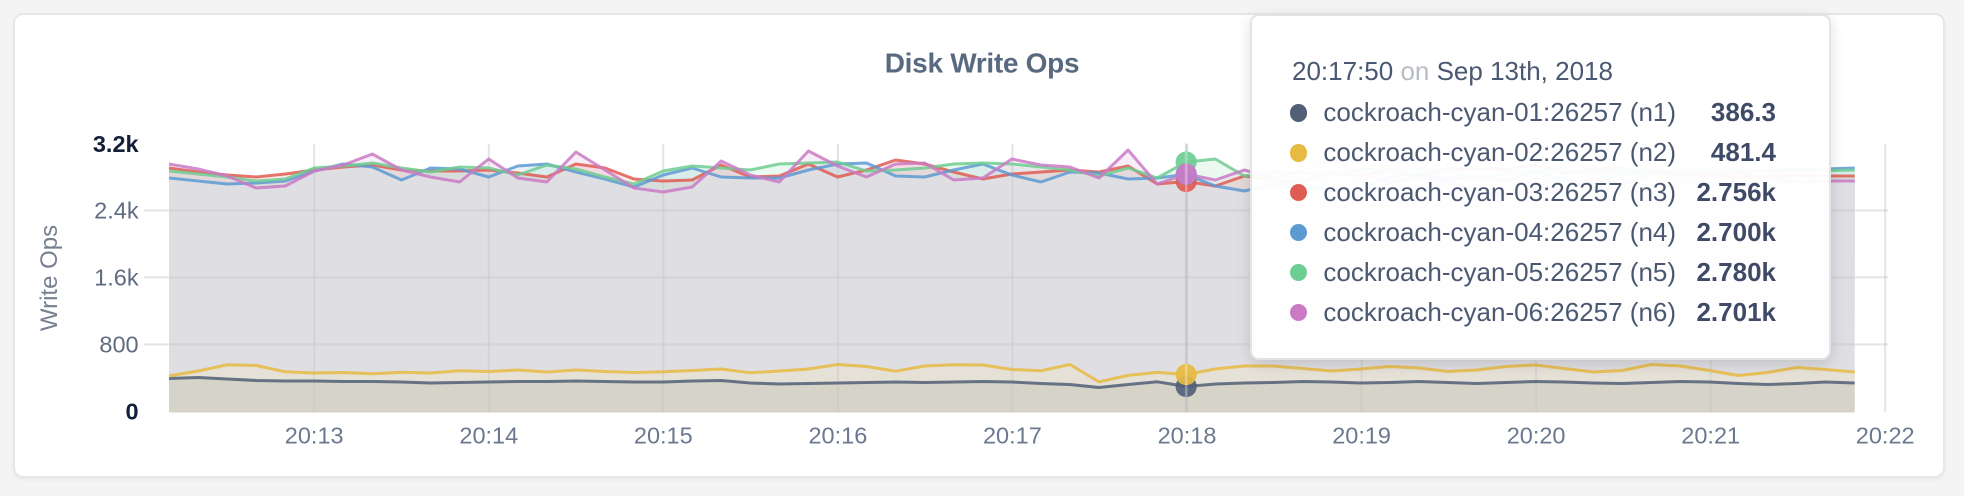 Image resolution: width=1964 pixels, height=496 pixels. Describe the element at coordinates (1710, 436) in the screenshot. I see `svg-text: 20:21` at that location.